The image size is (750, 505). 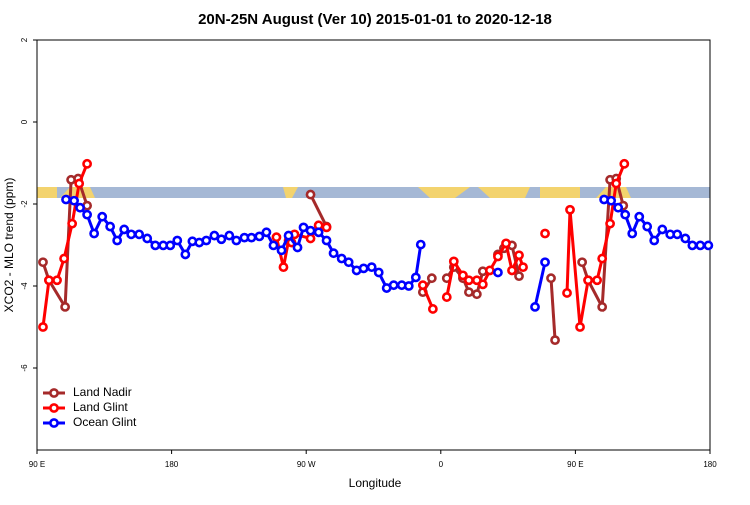 I want to click on x-tick-label: 0, so click(x=441, y=464).